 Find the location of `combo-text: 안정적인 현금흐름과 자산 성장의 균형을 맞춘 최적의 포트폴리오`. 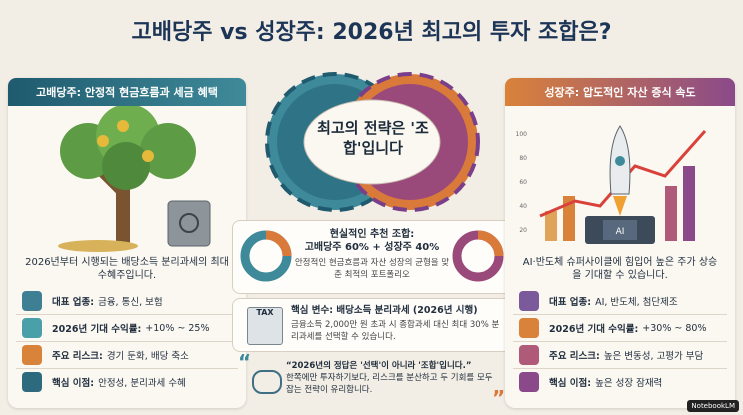

combo-text: 안정적인 현금흐름과 자산 성장의 균형을 맞춘 최적의 포트폴리오 is located at coordinates (372, 269).